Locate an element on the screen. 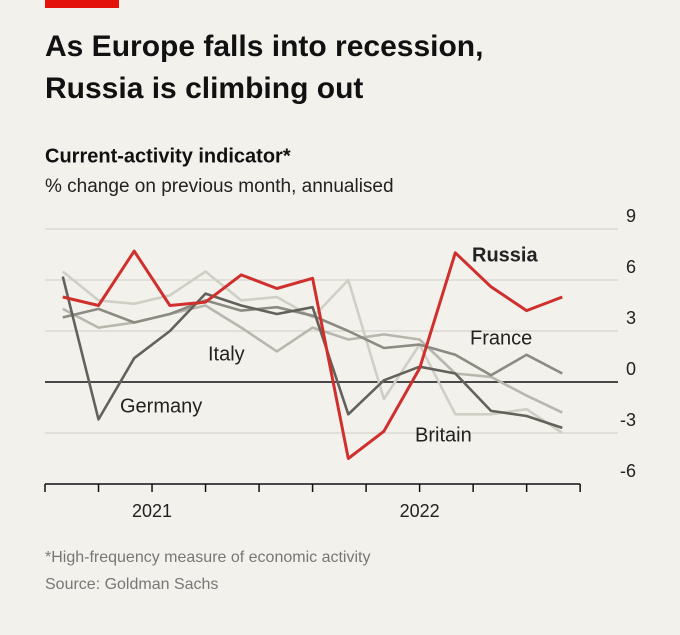 This screenshot has width=680, height=635. y-tick-label: 9 is located at coordinates (631, 216).